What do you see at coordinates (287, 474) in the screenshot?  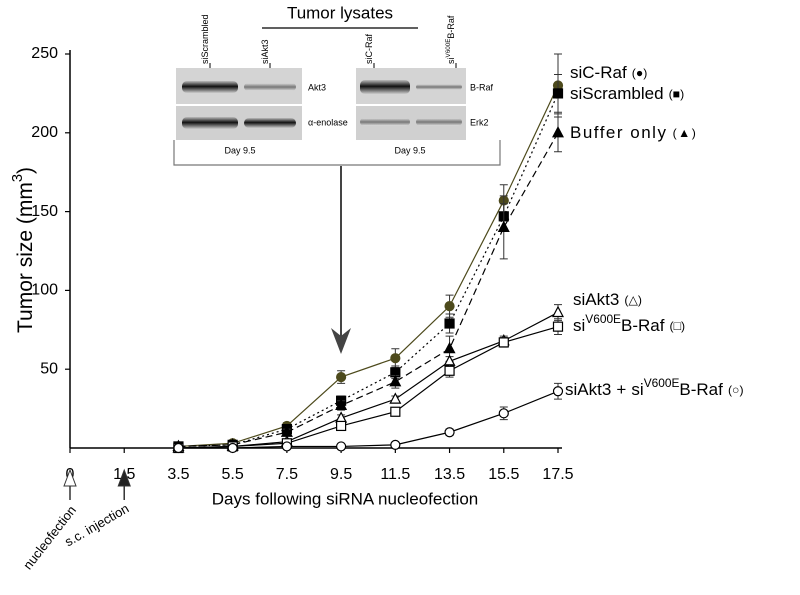 I see `x-tick-label: 7.5` at bounding box center [287, 474].